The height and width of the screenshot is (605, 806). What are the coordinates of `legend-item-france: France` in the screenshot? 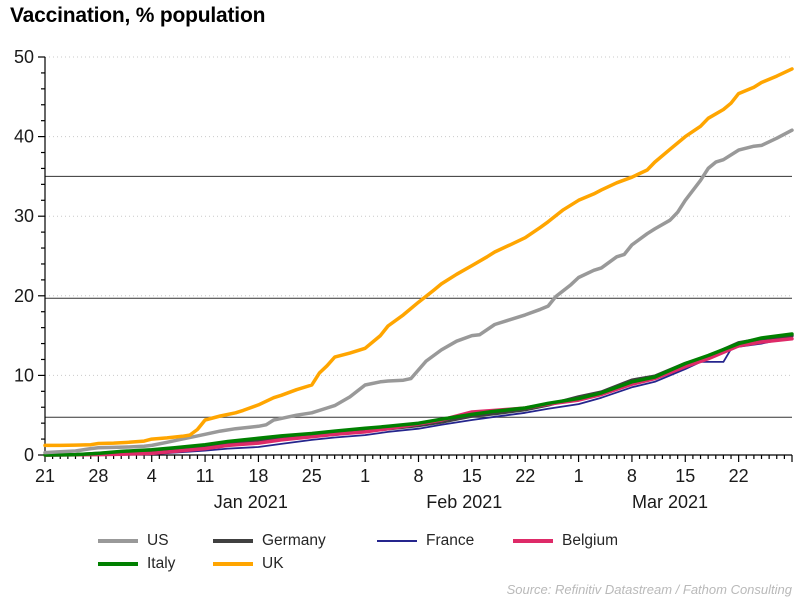 It's located at (425, 541).